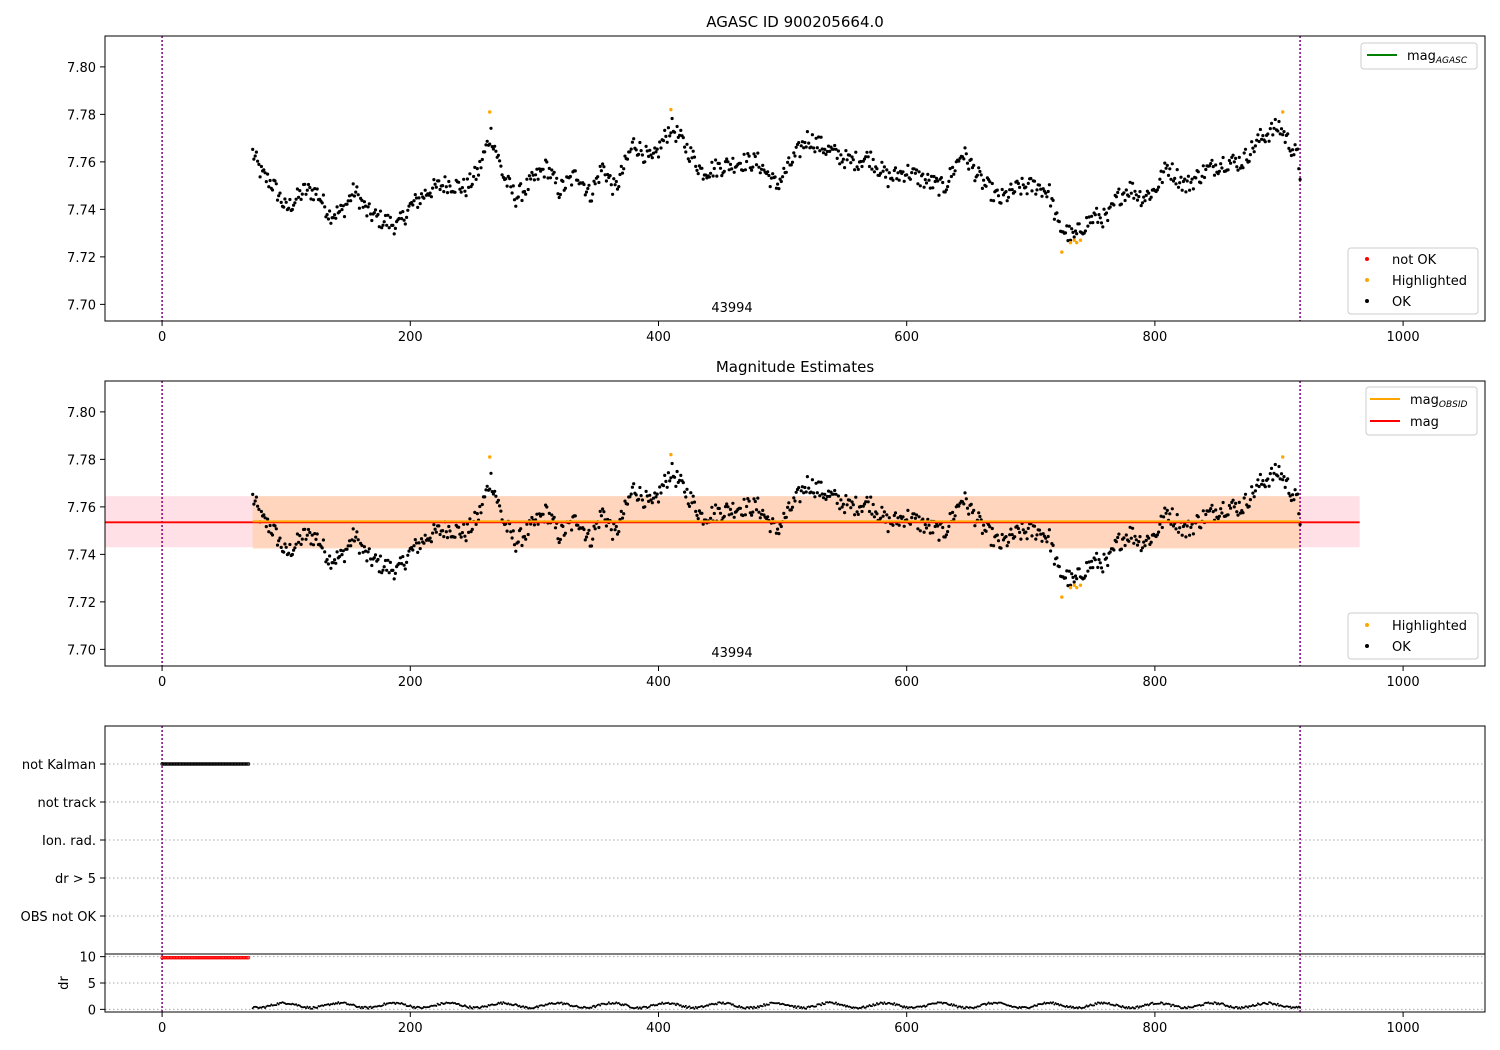 Image resolution: width=1500 pixels, height=1050 pixels. Describe the element at coordinates (1401, 302) in the screenshot. I see `legend-ok-label: OK` at that location.